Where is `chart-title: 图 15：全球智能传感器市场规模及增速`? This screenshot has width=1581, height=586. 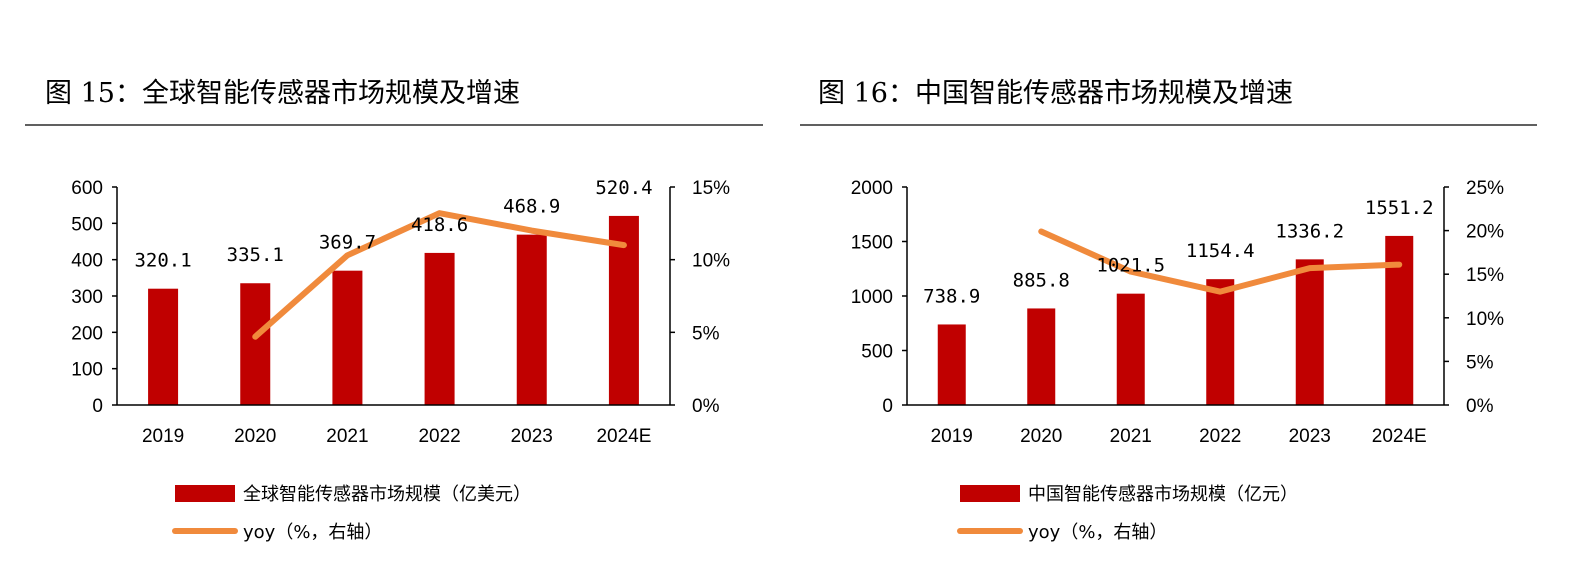 chart-title: 图 15：全球智能传感器市场规模及增速 is located at coordinates (282, 93).